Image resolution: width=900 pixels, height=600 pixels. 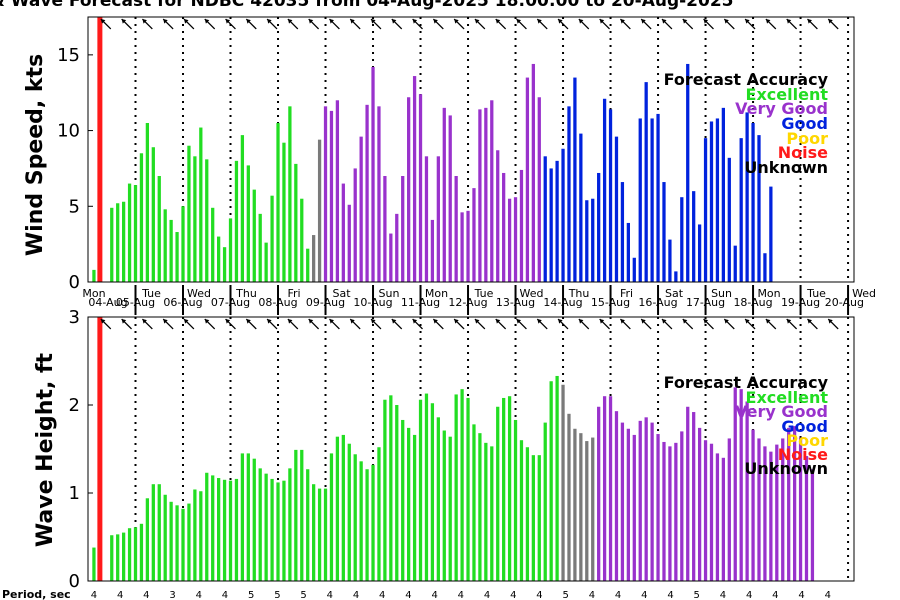 I want to click on wind-y-tick-label: 15, so click(x=68, y=55).